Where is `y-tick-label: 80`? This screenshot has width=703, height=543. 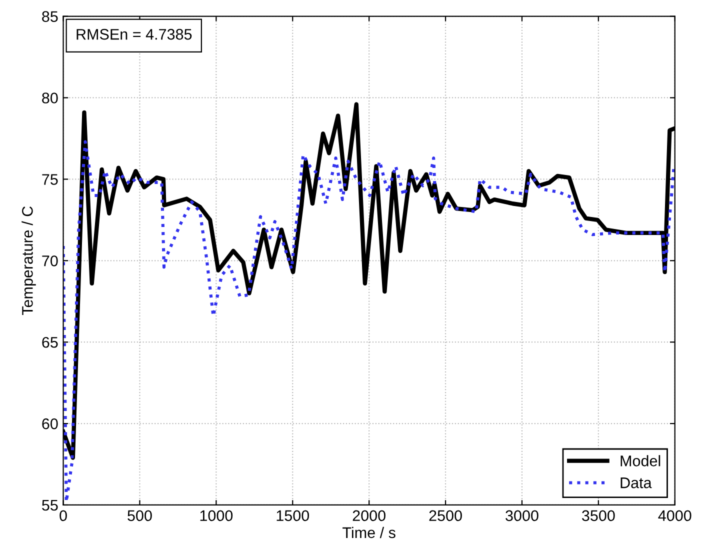 y-tick-label: 80 is located at coordinates (50, 98).